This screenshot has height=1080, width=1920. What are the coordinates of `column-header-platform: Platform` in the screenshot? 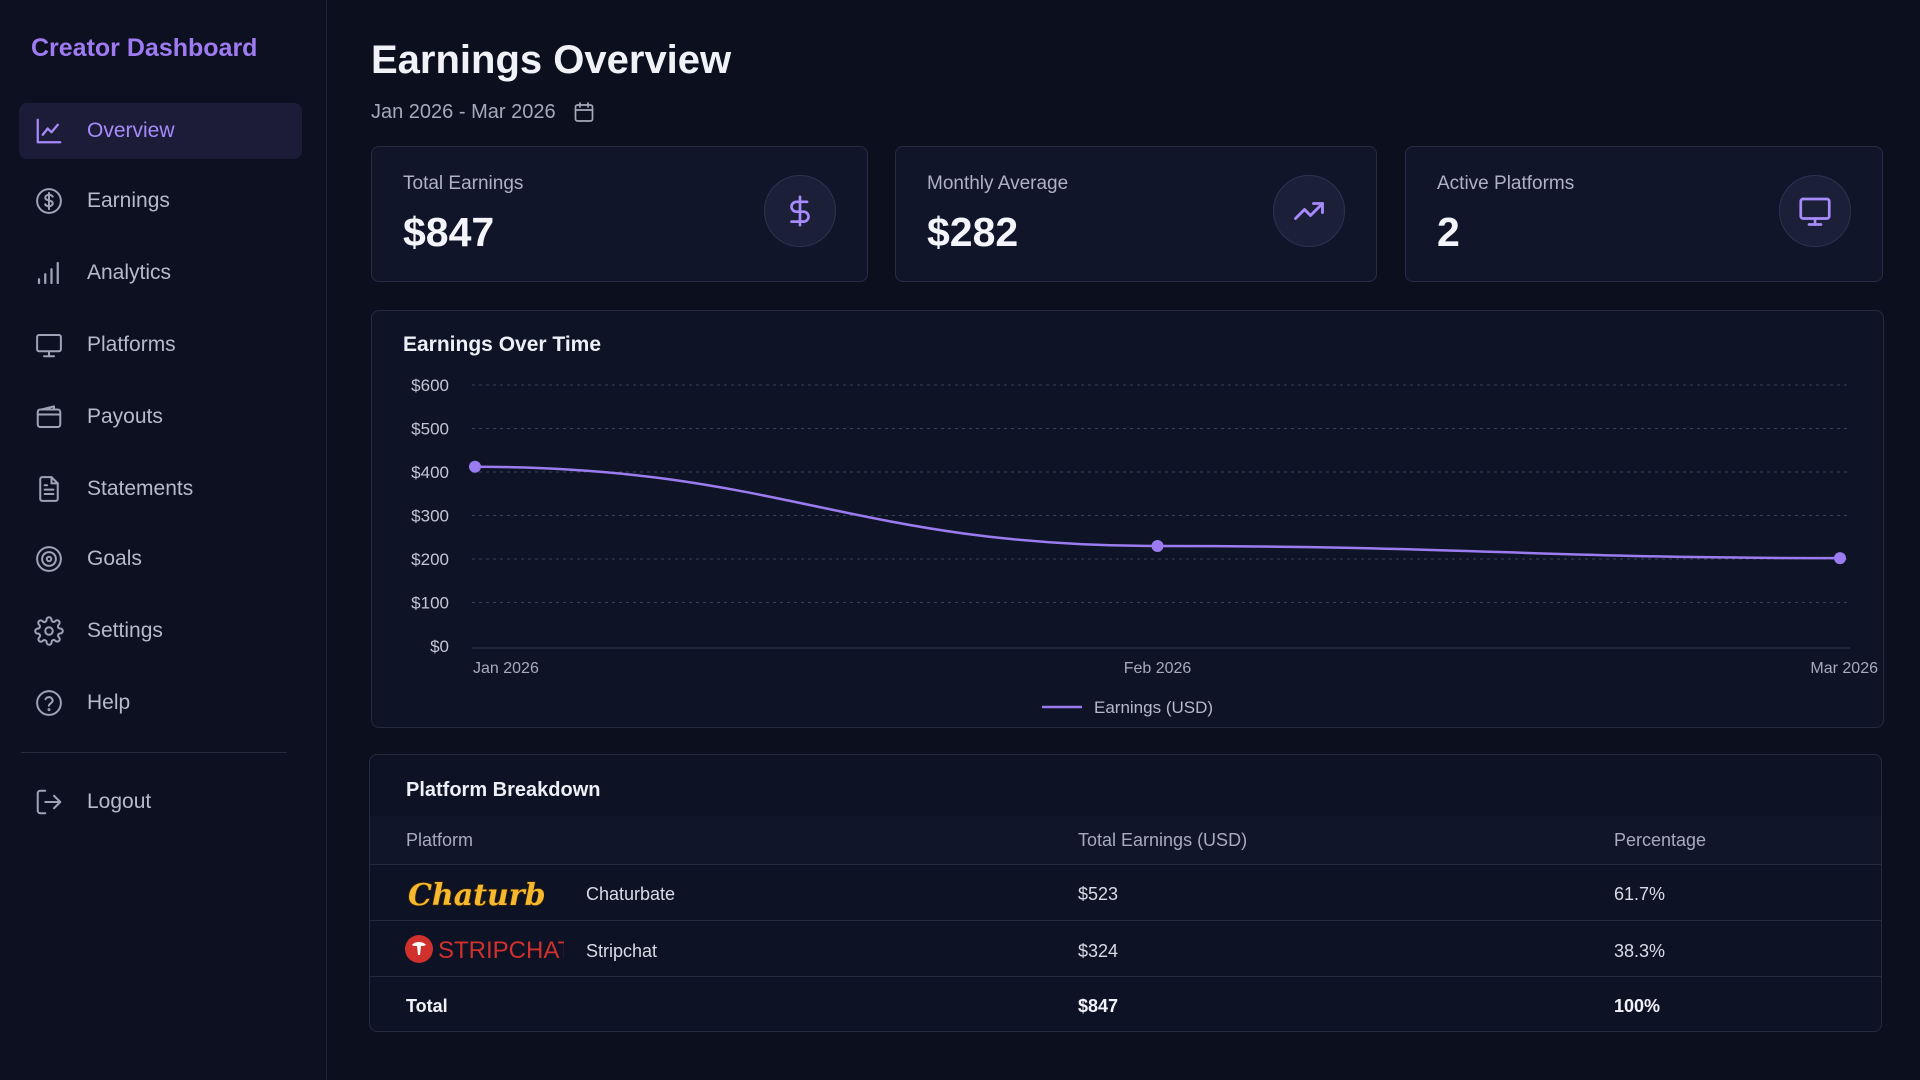 It's located at (440, 840).